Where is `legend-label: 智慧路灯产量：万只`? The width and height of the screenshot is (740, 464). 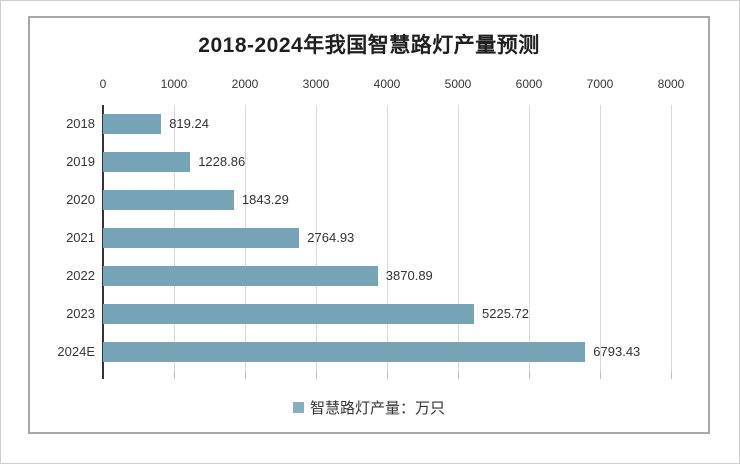
legend-label: 智慧路灯产量：万只 is located at coordinates (377, 408).